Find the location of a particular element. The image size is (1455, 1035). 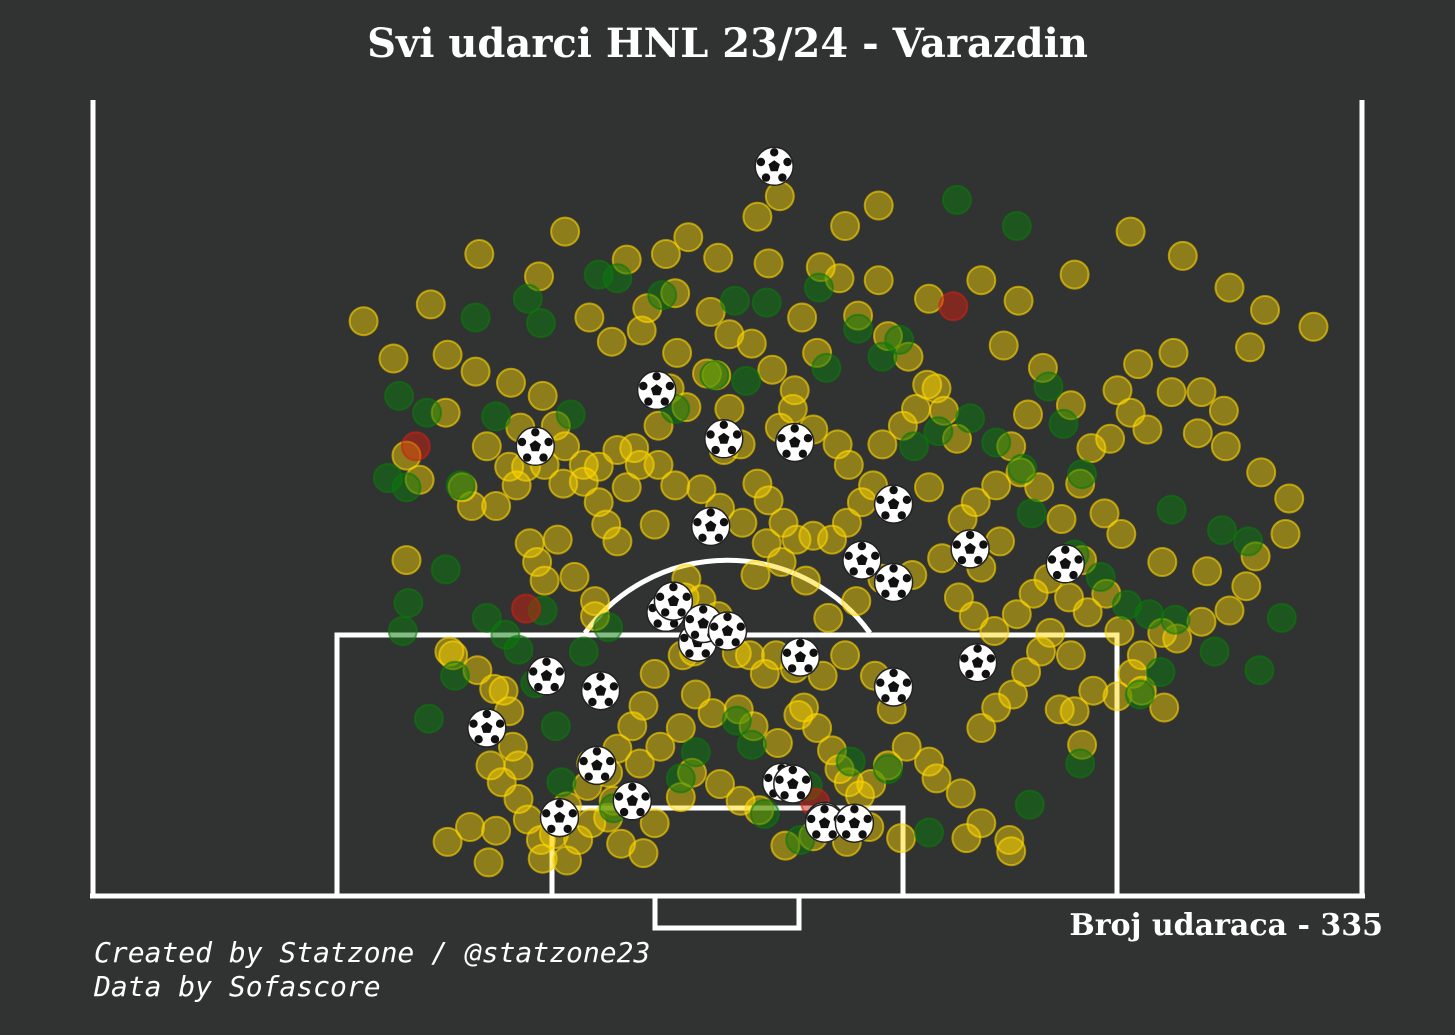

chart-title: Svi udarci HNL 23/24 - Varazdin is located at coordinates (727, 43).